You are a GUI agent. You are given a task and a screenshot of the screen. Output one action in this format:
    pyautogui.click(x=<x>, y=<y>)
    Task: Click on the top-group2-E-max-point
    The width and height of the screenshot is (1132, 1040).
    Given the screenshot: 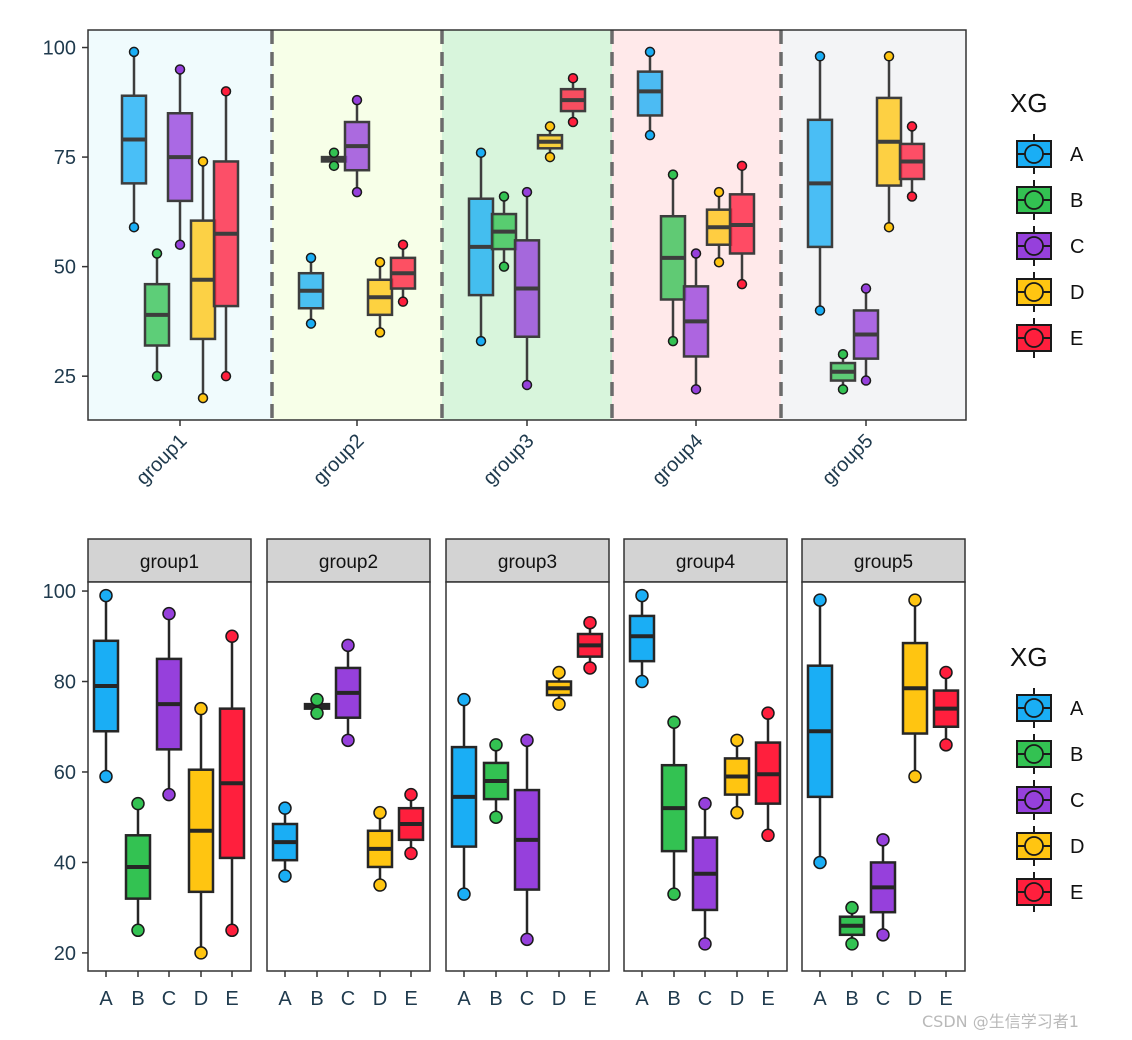 What is the action you would take?
    pyautogui.click(x=403, y=244)
    